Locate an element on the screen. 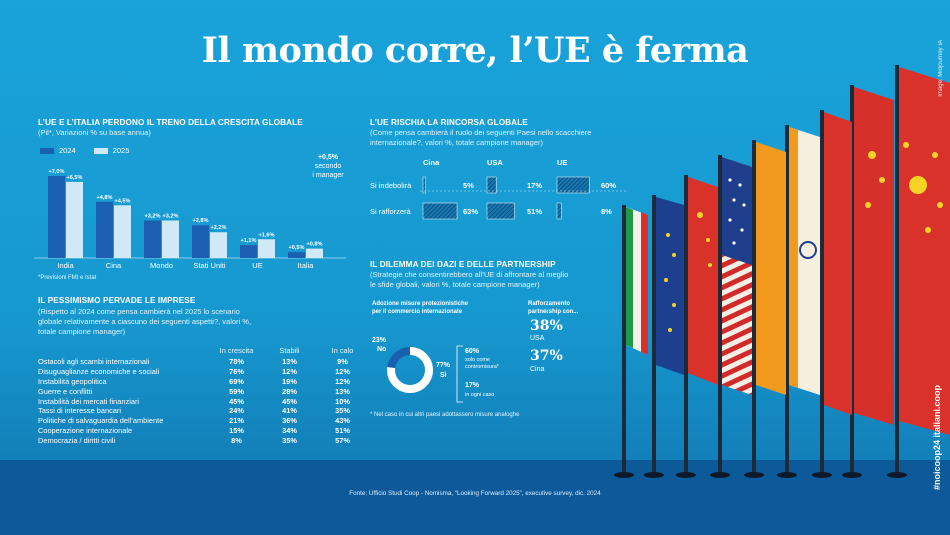  risk-cell-1: 41% is located at coordinates (289, 411).